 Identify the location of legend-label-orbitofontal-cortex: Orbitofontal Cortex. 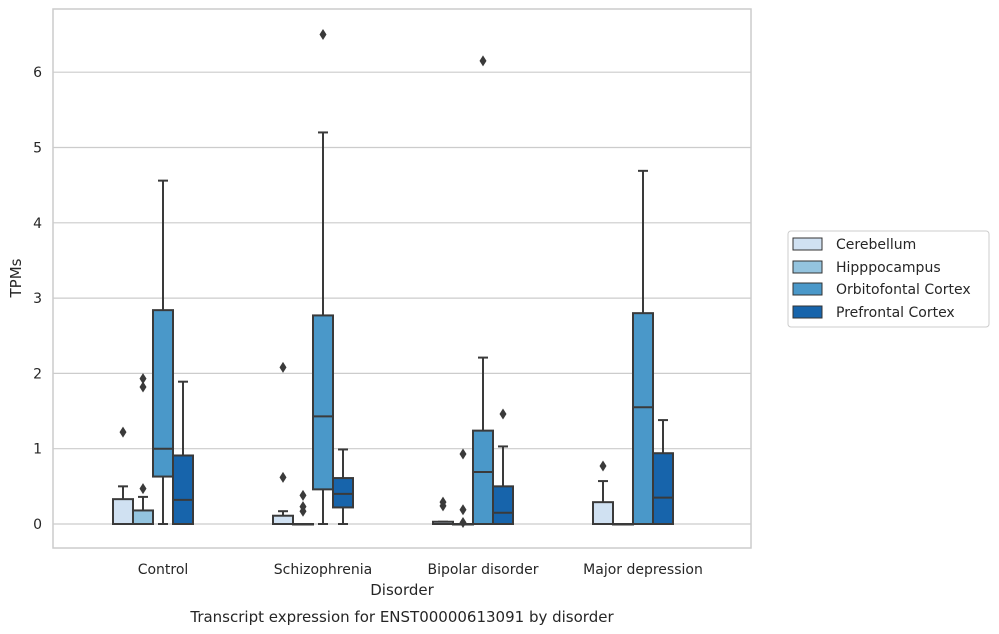
(903, 290).